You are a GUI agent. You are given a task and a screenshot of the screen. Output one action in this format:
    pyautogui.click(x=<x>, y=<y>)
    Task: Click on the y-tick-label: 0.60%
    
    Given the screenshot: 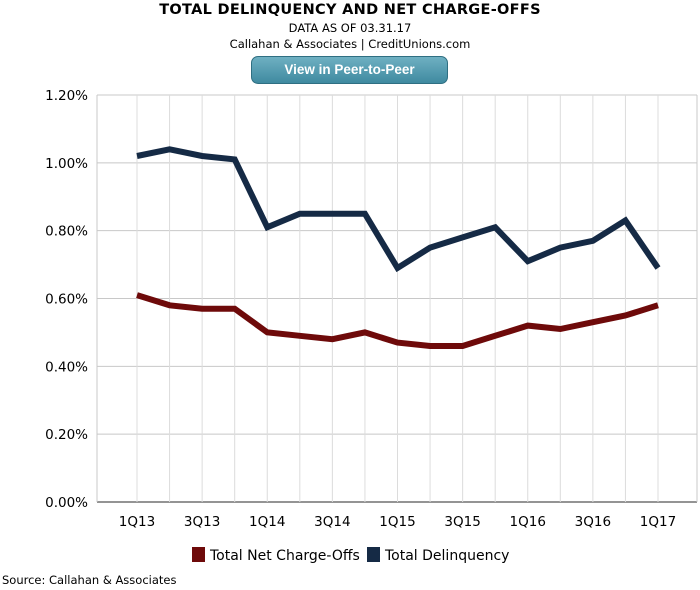 What is the action you would take?
    pyautogui.click(x=66, y=300)
    